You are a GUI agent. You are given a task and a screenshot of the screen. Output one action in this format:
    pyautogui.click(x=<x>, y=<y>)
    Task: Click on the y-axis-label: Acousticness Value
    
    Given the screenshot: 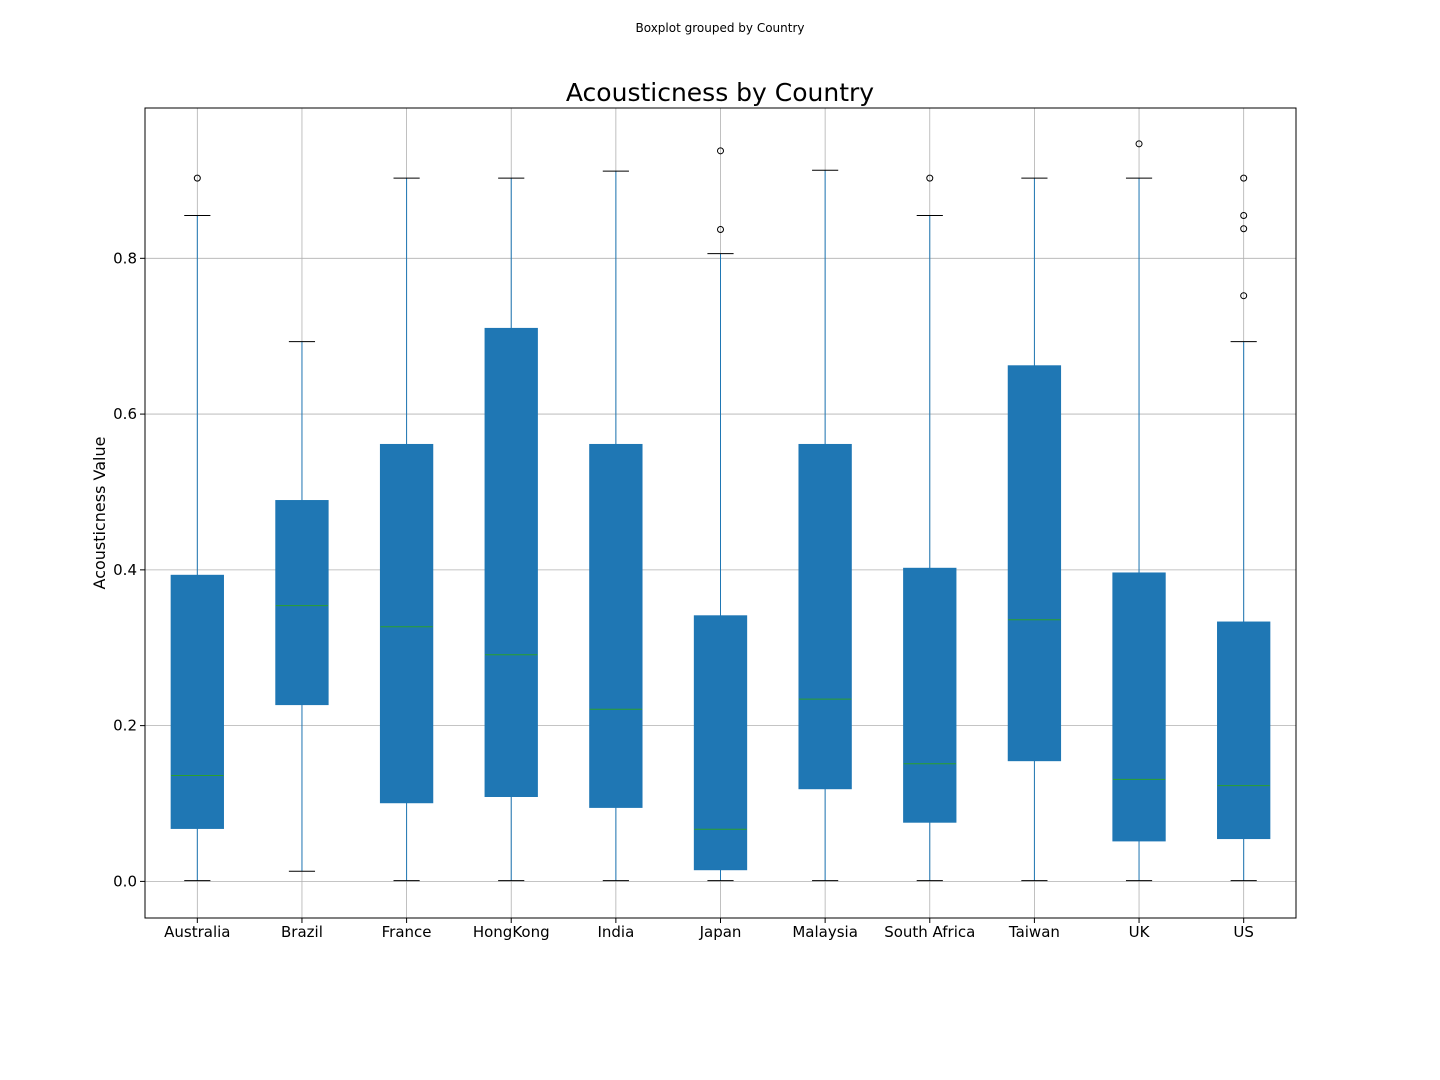 What is the action you would take?
    pyautogui.click(x=99, y=513)
    